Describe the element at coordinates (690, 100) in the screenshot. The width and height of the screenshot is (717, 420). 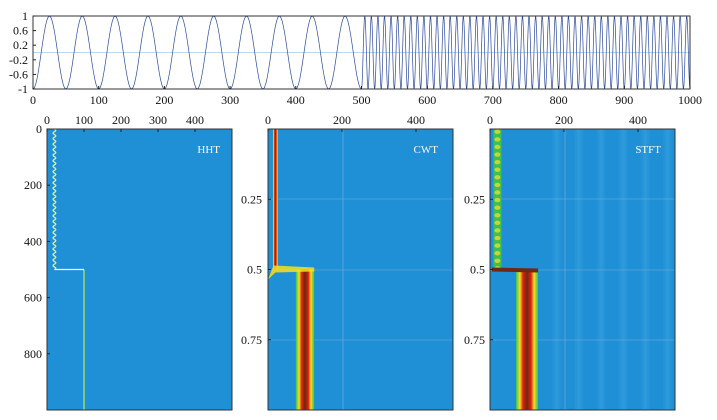
I see `signal-x-tick-label: 1000` at that location.